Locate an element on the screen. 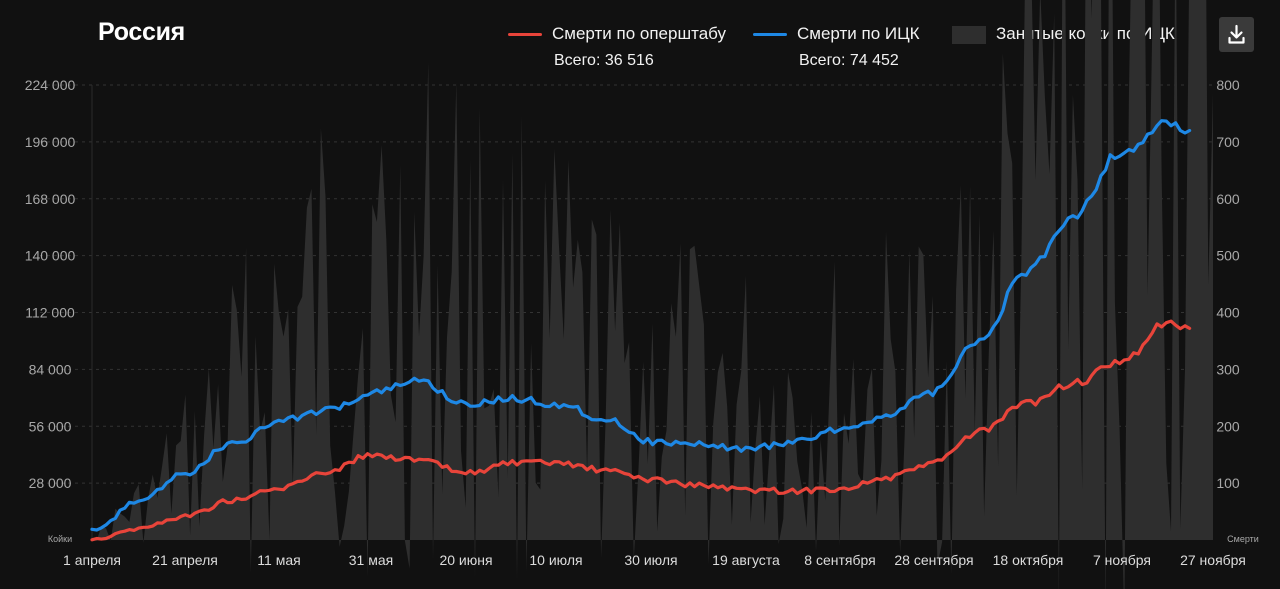 The image size is (1280, 589). x-axis-tick: 1 апреля is located at coordinates (92, 560).